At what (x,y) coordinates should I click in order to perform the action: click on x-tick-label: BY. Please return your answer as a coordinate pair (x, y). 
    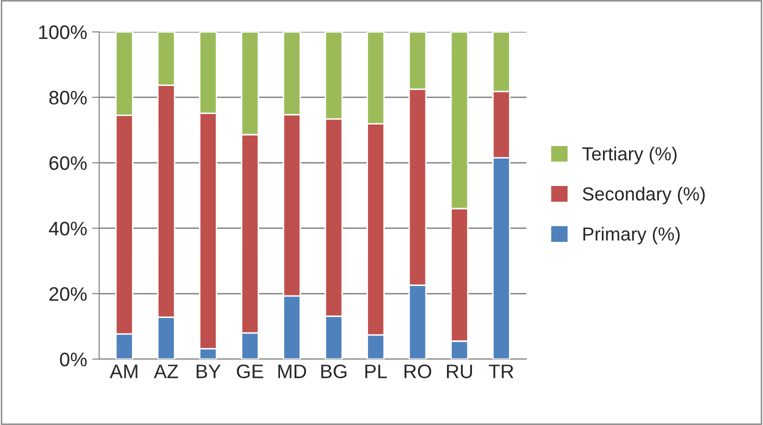
    Looking at the image, I should click on (208, 371).